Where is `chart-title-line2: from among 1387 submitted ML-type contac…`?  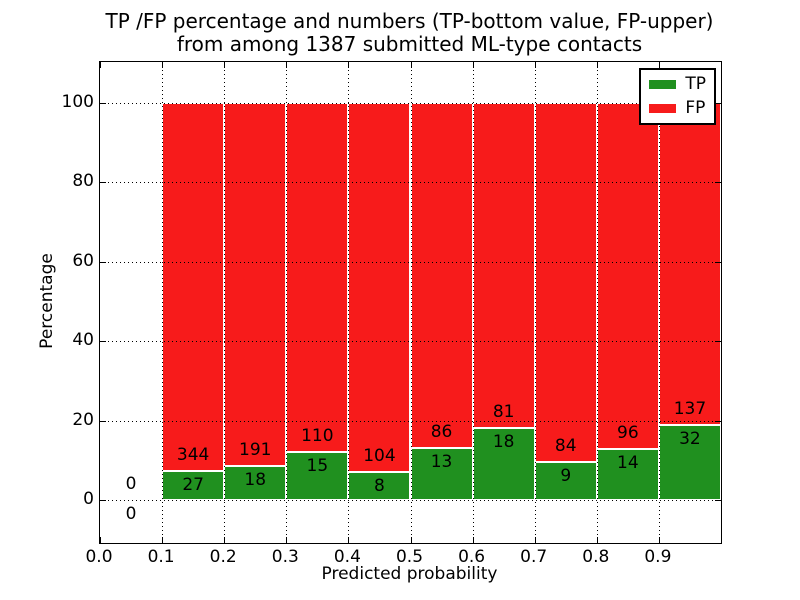 chart-title-line2: from among 1387 submitted ML-type contac… is located at coordinates (409, 44).